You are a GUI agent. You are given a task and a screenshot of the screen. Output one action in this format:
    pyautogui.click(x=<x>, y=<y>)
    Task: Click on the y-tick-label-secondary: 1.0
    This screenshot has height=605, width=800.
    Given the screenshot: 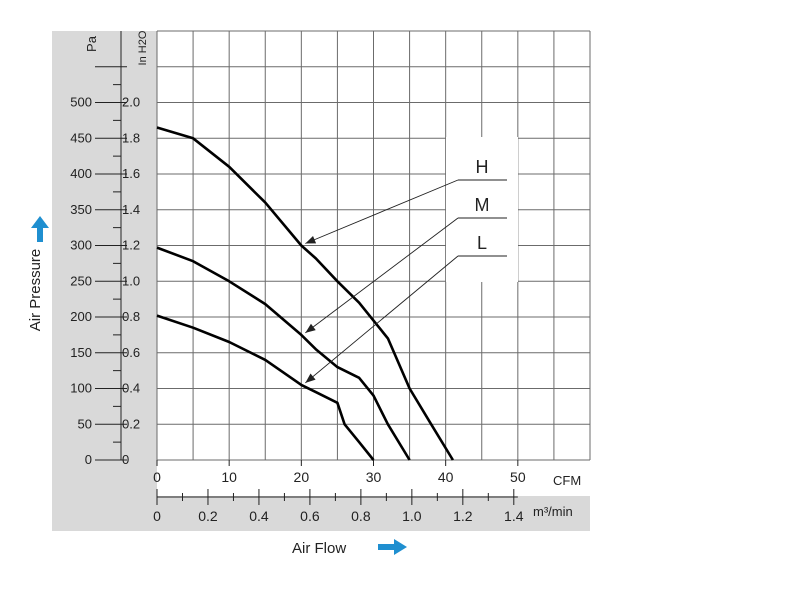 What is the action you would take?
    pyautogui.click(x=131, y=280)
    